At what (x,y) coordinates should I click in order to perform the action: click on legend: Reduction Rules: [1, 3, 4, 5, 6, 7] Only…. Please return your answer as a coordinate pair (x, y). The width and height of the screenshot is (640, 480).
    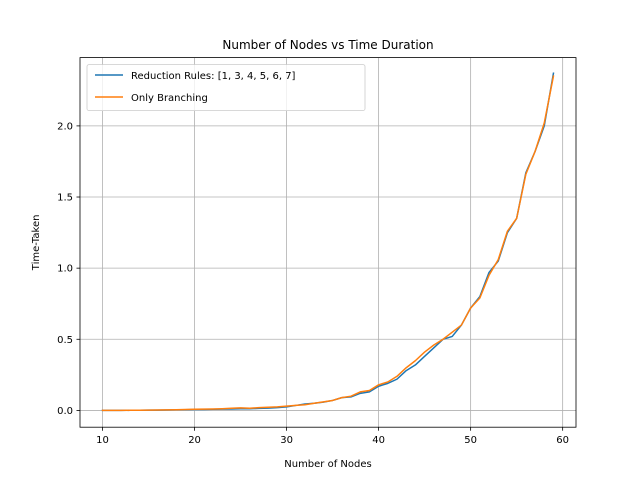
    Looking at the image, I should click on (226, 87).